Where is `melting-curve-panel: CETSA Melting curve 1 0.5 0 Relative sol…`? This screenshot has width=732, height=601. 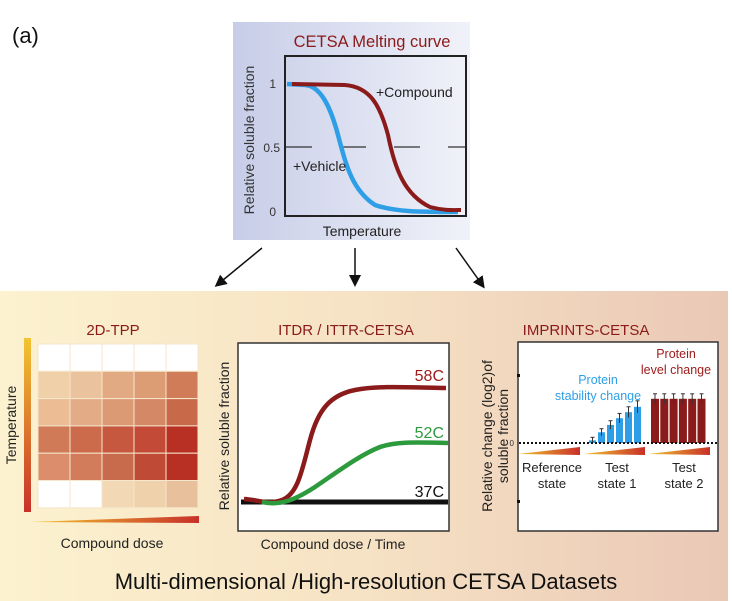 melting-curve-panel: CETSA Melting curve 1 0.5 0 Relative sol… is located at coordinates (351, 131).